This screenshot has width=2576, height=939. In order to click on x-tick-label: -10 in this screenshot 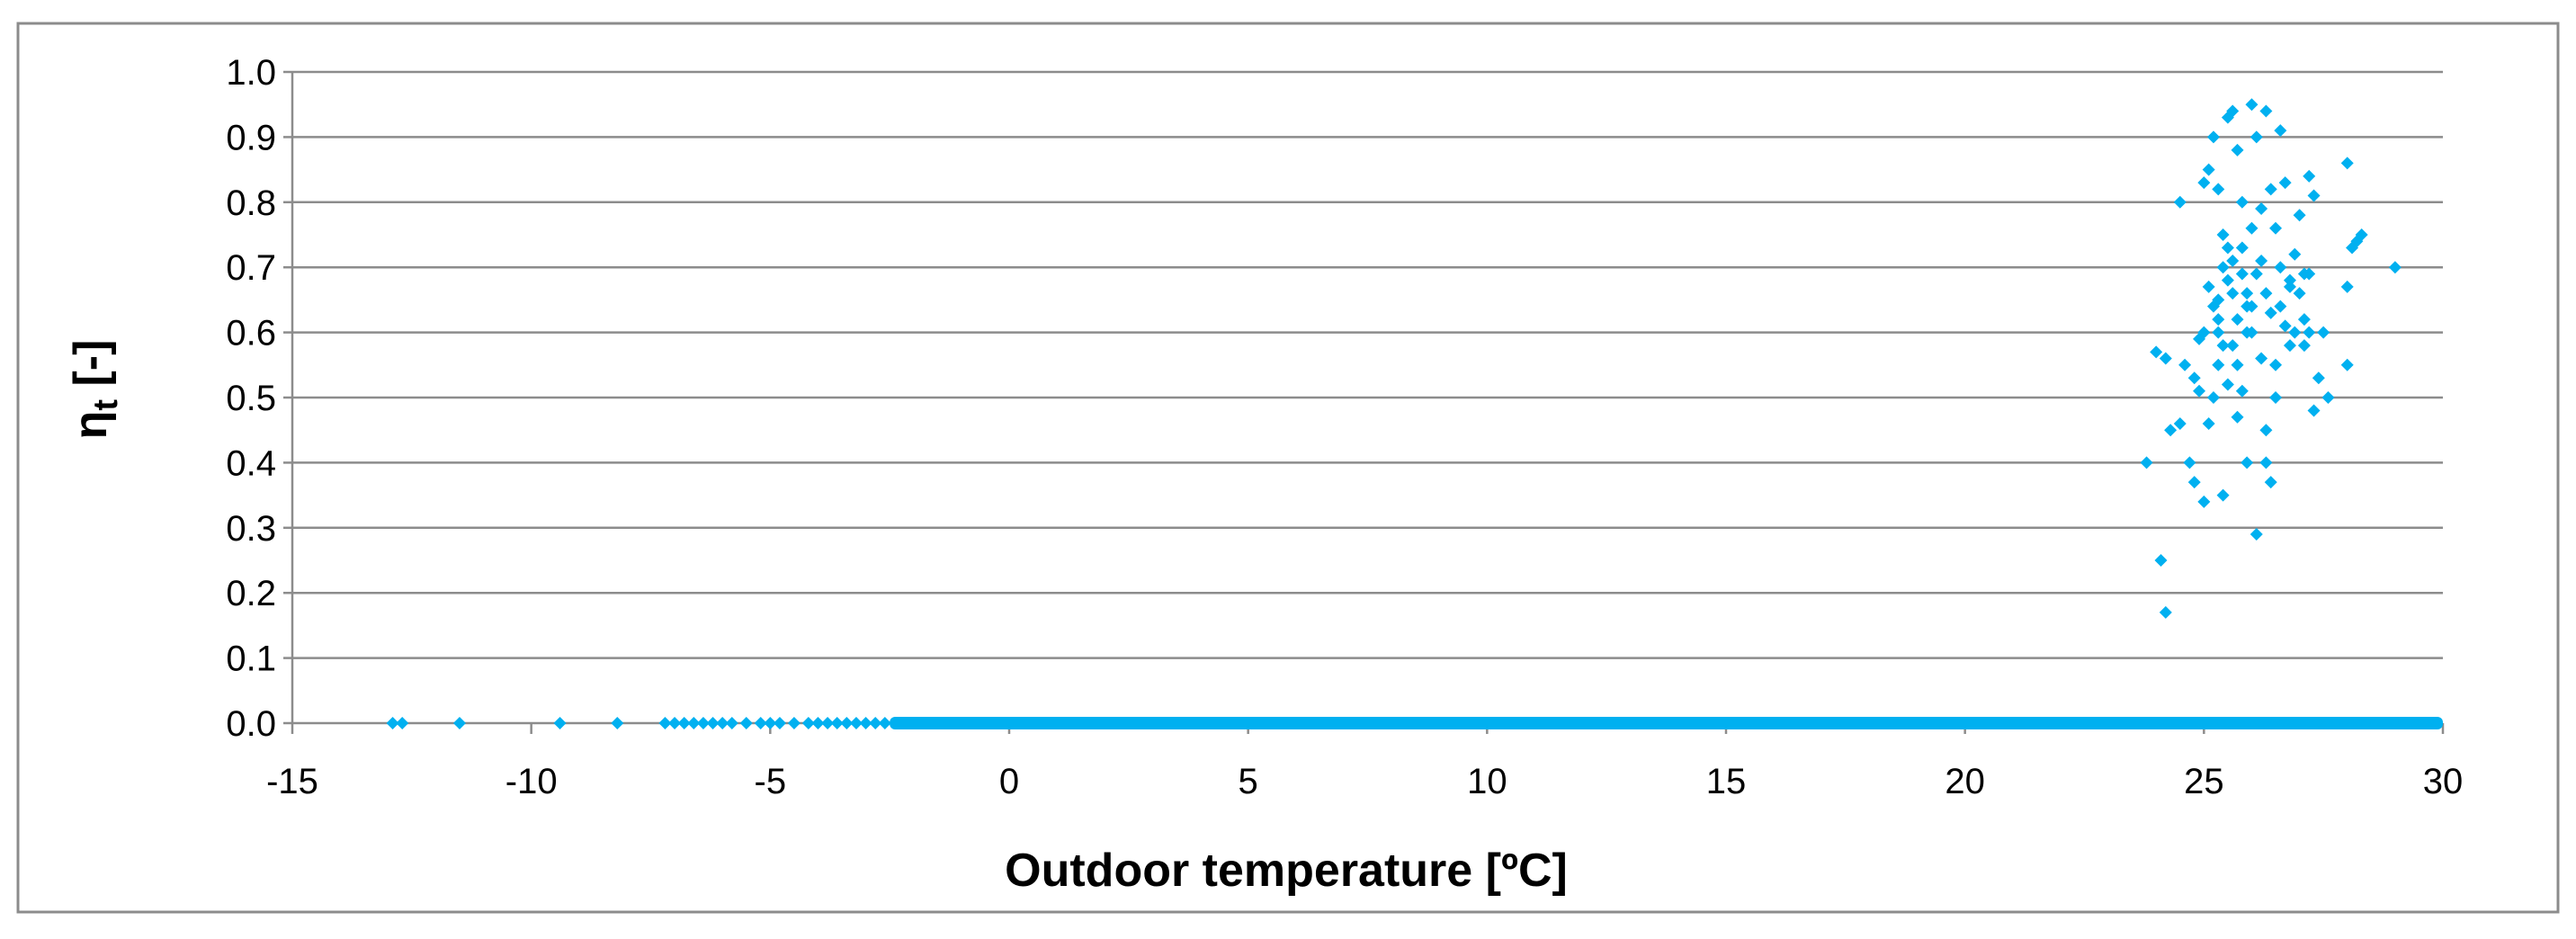, I will do `click(531, 781)`.